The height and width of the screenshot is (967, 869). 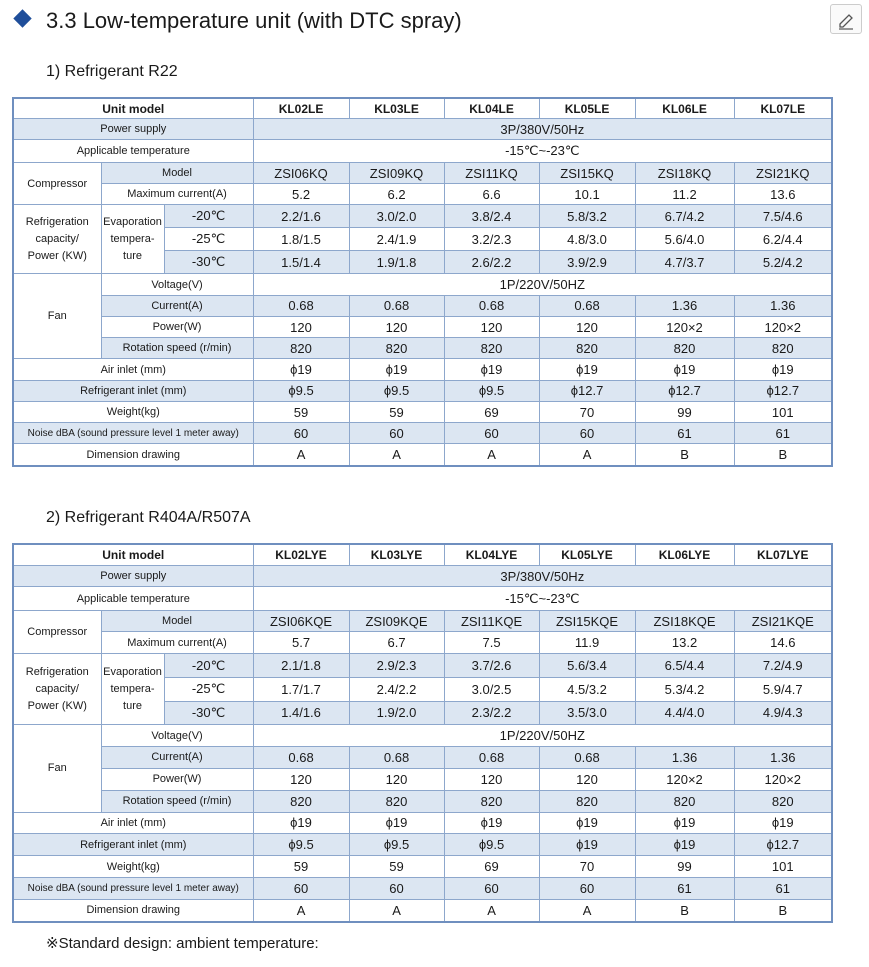 What do you see at coordinates (57, 705) in the screenshot?
I see `label-line: Power (KW)` at bounding box center [57, 705].